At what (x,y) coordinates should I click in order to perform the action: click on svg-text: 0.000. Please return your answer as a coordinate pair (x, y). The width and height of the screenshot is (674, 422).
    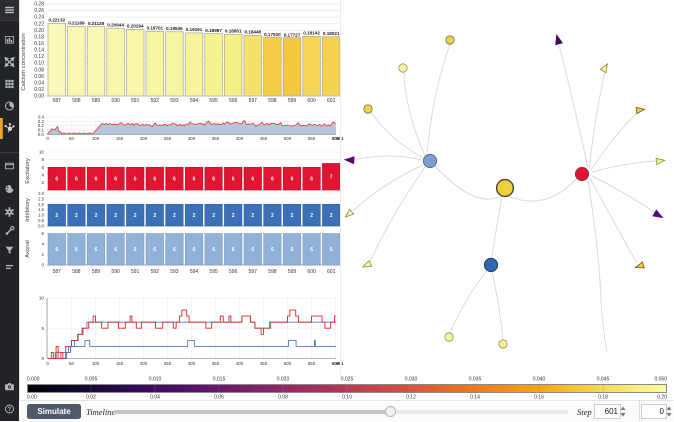
    Looking at the image, I should click on (33, 380).